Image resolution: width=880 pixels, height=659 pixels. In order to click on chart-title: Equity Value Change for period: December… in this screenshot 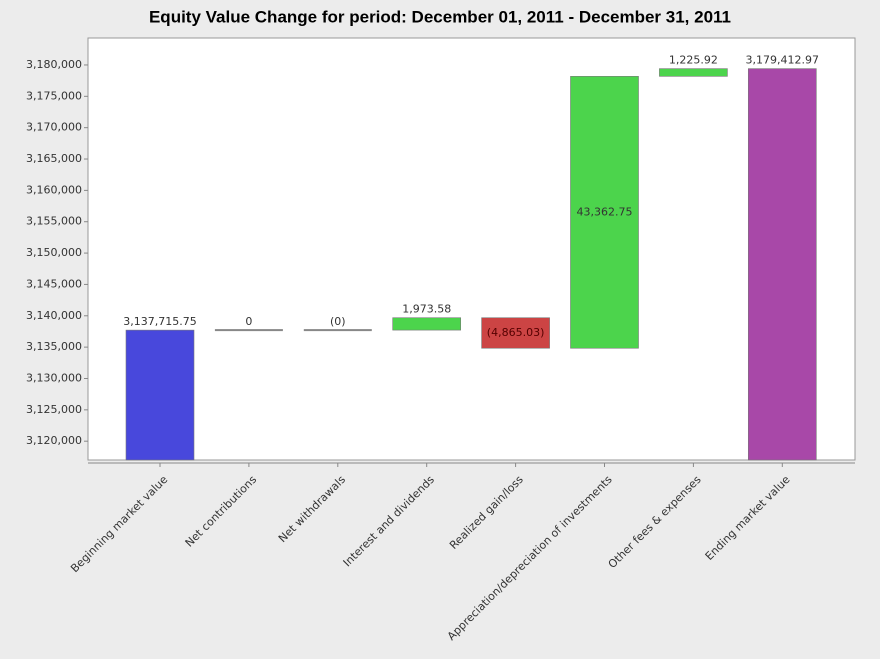, I will do `click(440, 16)`.